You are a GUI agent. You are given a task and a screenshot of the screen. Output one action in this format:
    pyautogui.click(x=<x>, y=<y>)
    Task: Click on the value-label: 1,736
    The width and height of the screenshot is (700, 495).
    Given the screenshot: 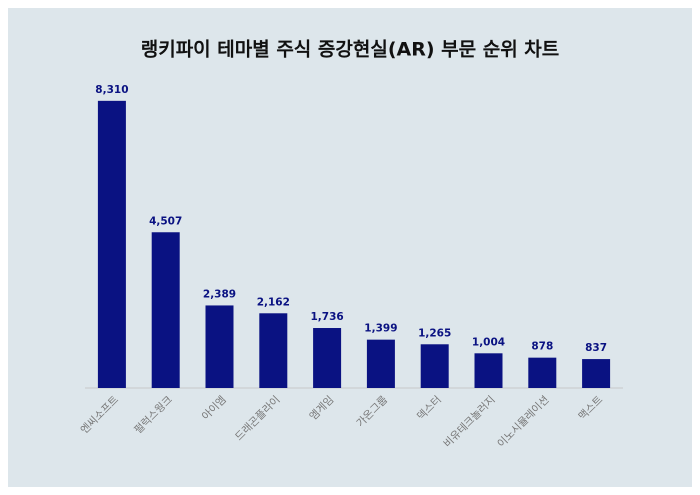 What is the action you would take?
    pyautogui.click(x=326, y=317)
    